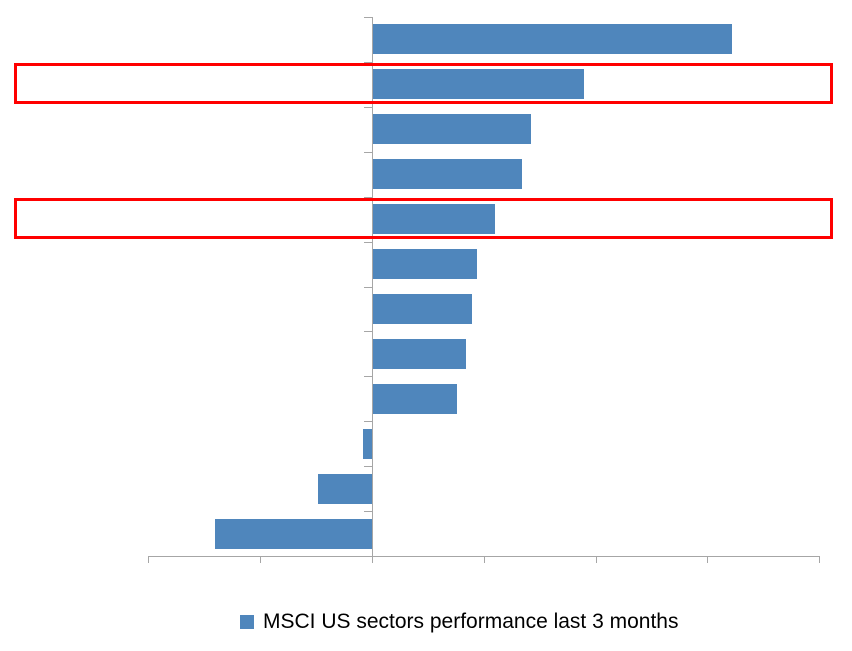 This screenshot has height=651, width=852. Describe the element at coordinates (293, 533) in the screenshot. I see `bar-energy` at that location.